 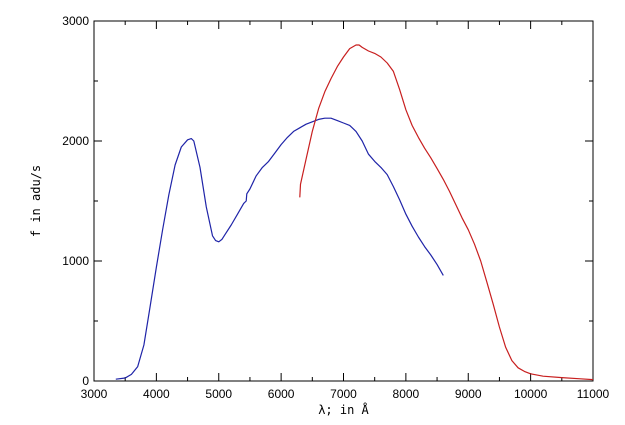 What do you see at coordinates (75, 141) in the screenshot?
I see `y-tick-label: 2000` at bounding box center [75, 141].